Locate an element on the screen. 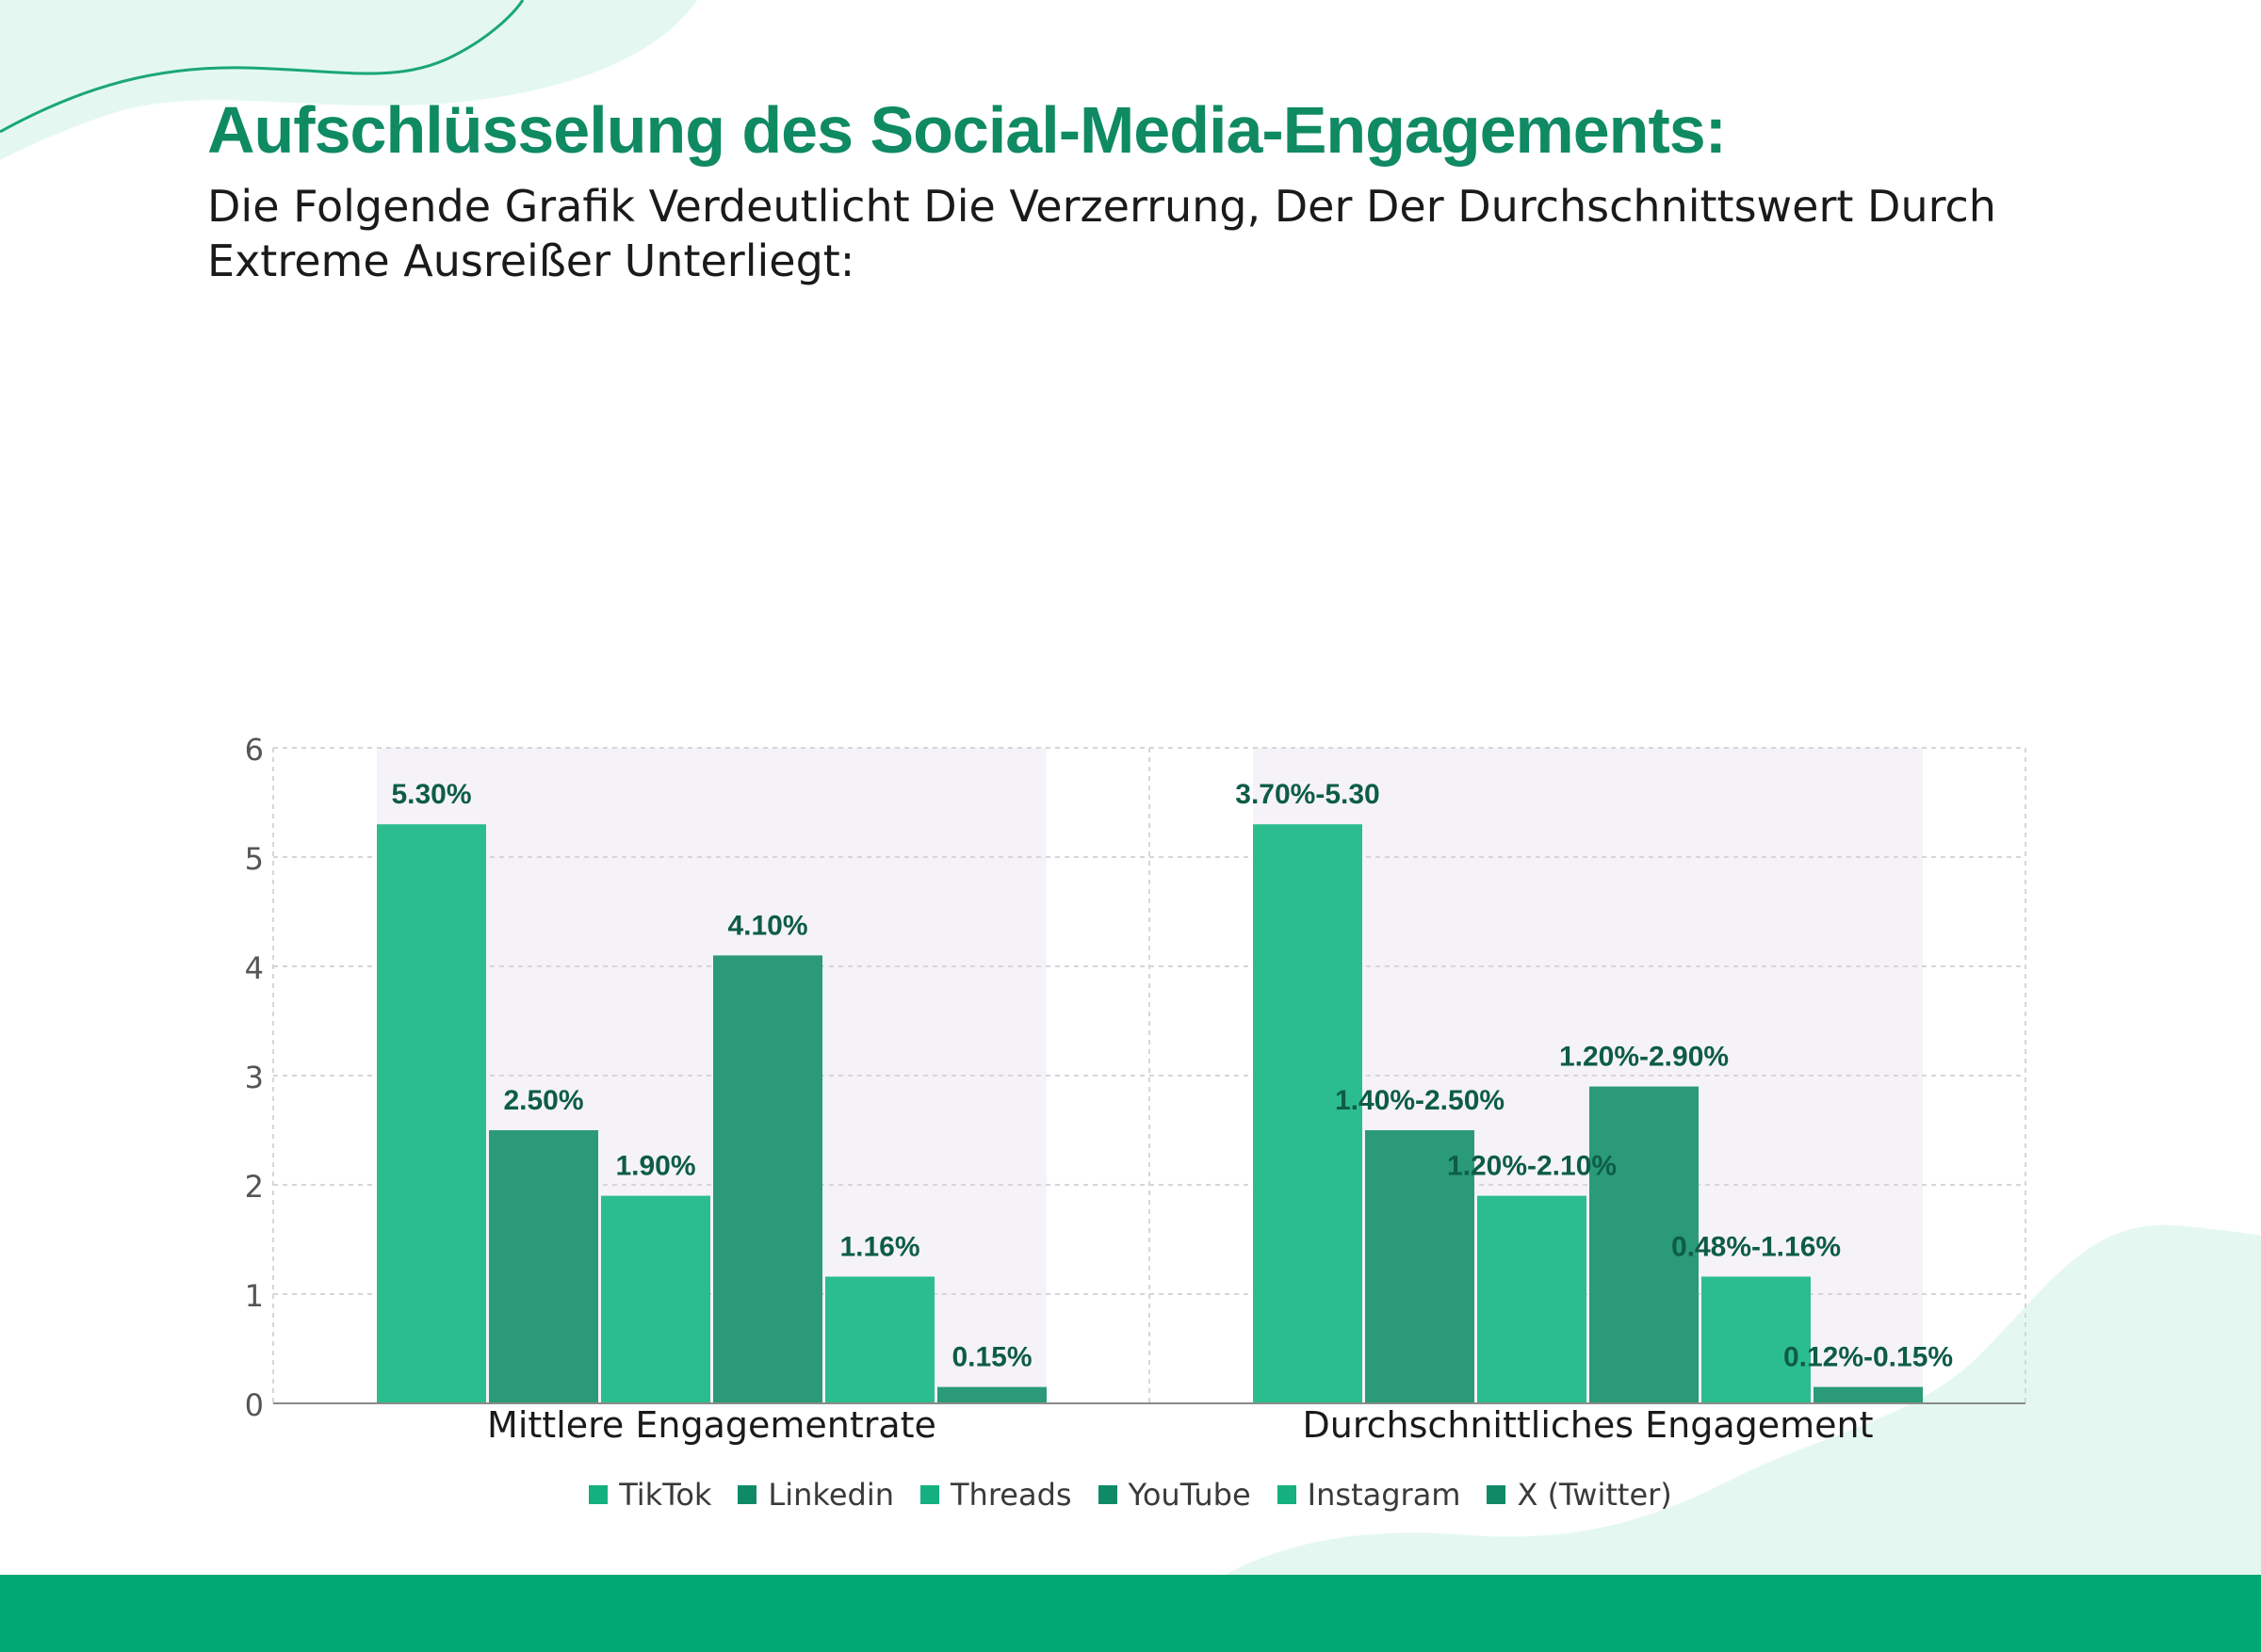  data-label: 1.20%-2.10% is located at coordinates (1532, 1166).